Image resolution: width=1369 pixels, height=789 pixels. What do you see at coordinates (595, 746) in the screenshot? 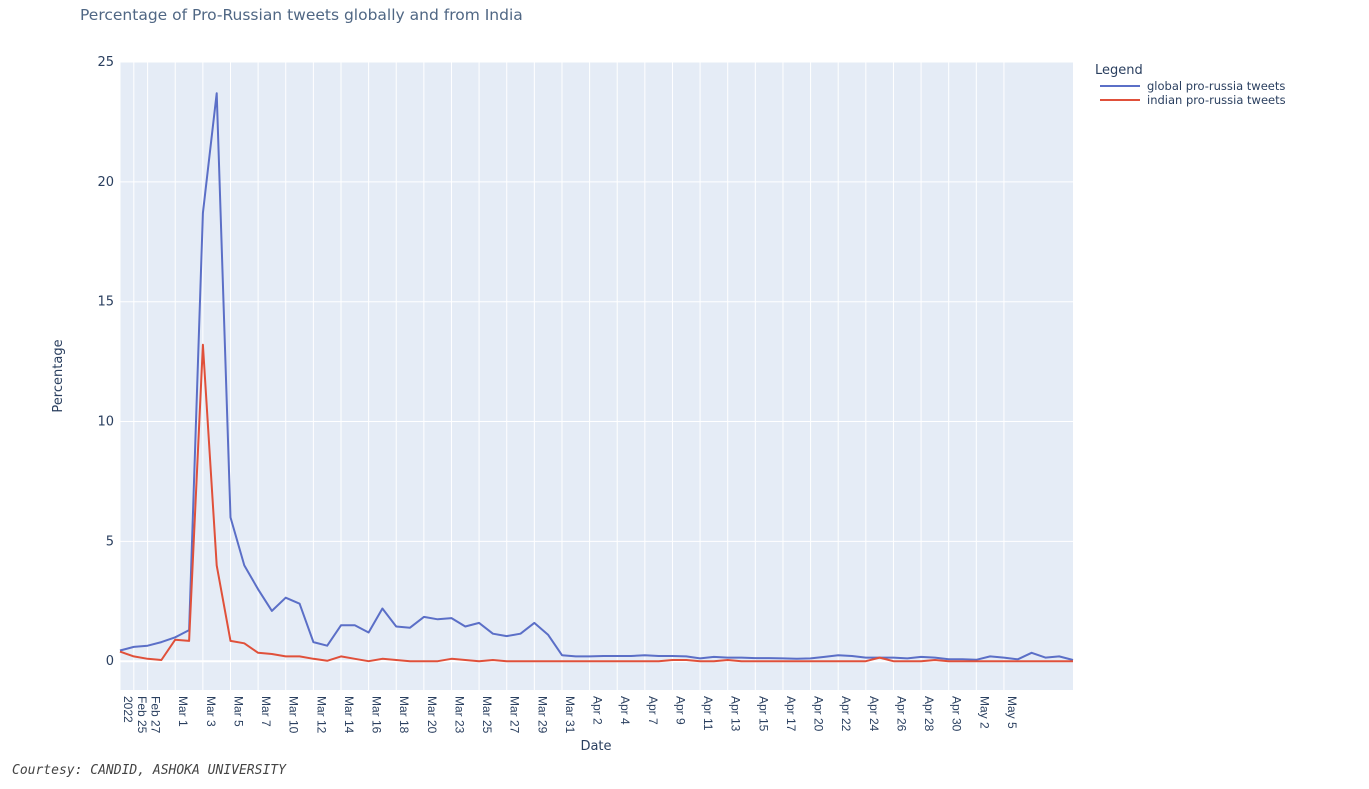
I see `x-axis-title: Date` at bounding box center [595, 746].